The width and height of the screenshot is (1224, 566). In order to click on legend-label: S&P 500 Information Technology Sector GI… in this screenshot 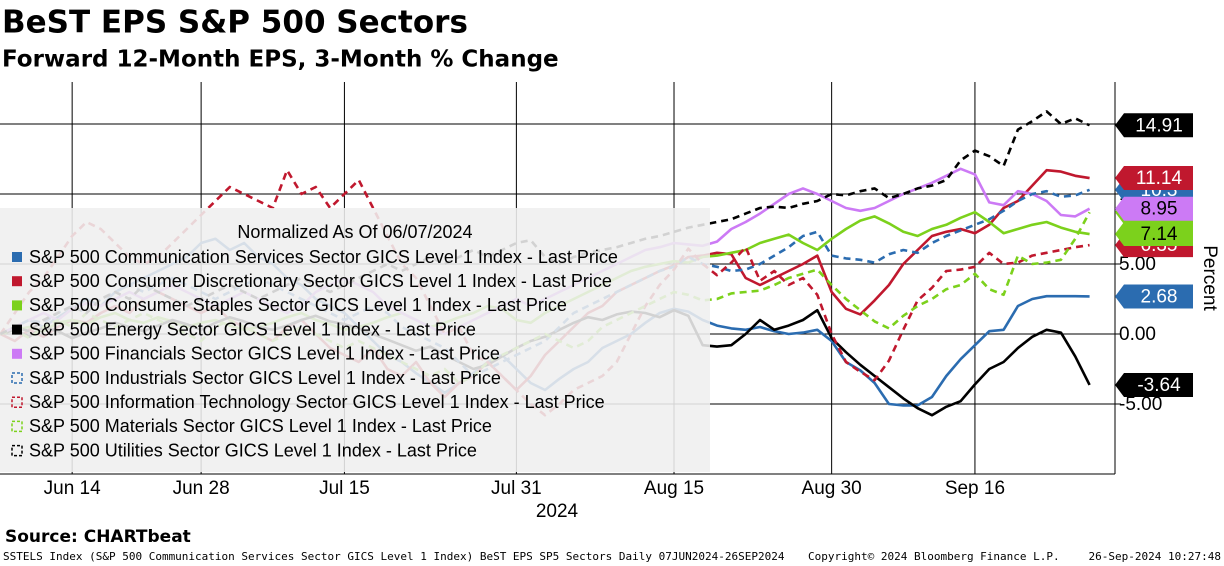, I will do `click(317, 402)`.